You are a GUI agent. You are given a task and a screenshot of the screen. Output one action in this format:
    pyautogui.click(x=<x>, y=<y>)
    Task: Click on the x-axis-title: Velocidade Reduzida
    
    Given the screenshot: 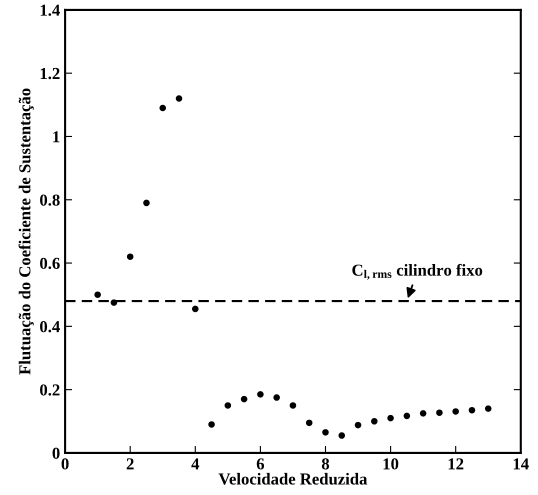 What is the action you would take?
    pyautogui.click(x=293, y=478)
    